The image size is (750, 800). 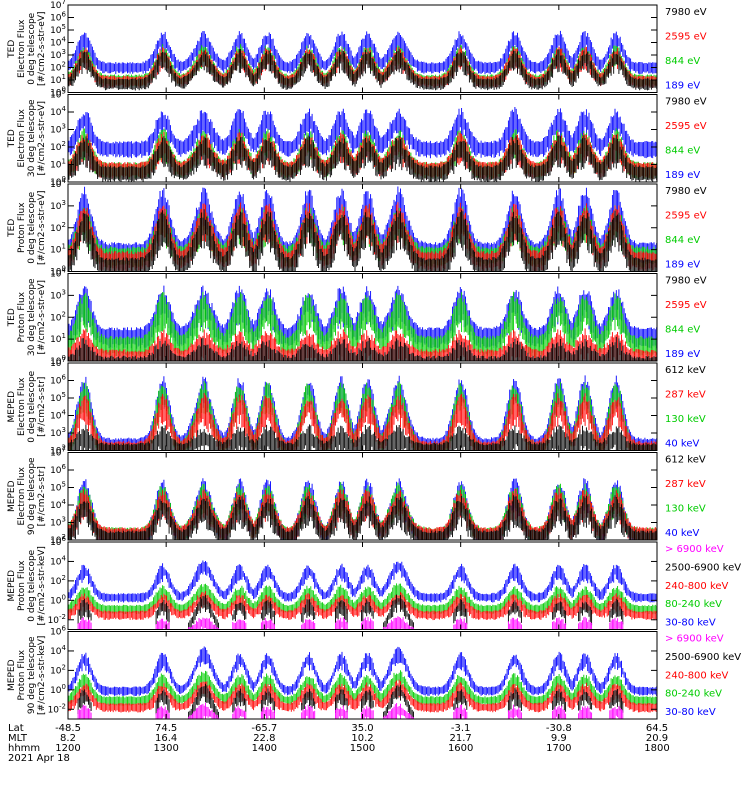 I want to click on y-axis-label-line: 90 deg telescope, so click(x=32, y=675).